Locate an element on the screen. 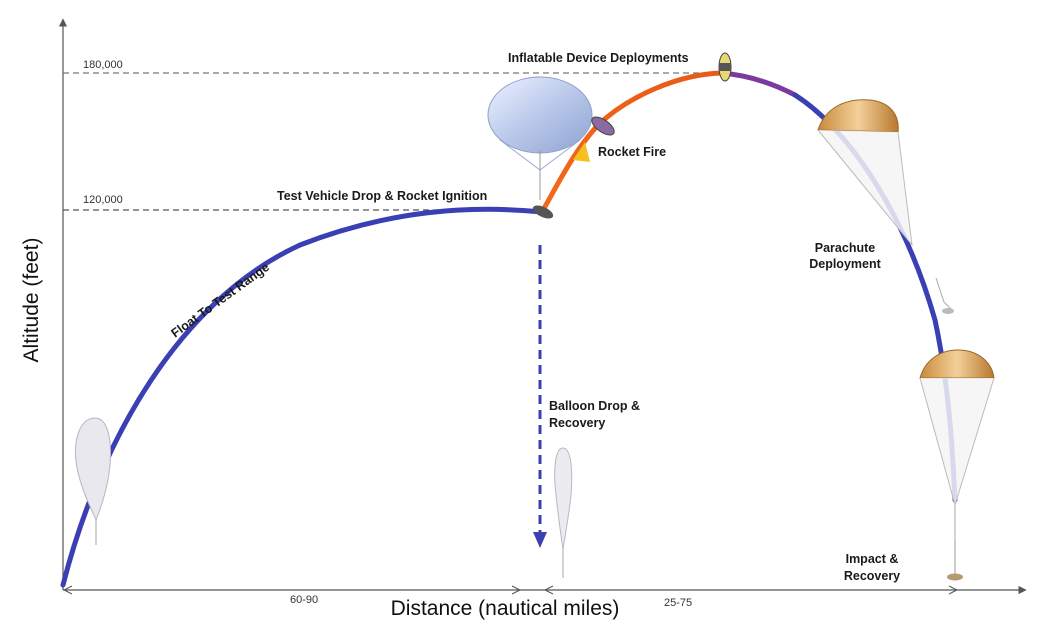 Image resolution: width=1041 pixels, height=634 pixels. rocket-fire-label: Rocket Fire is located at coordinates (632, 152).